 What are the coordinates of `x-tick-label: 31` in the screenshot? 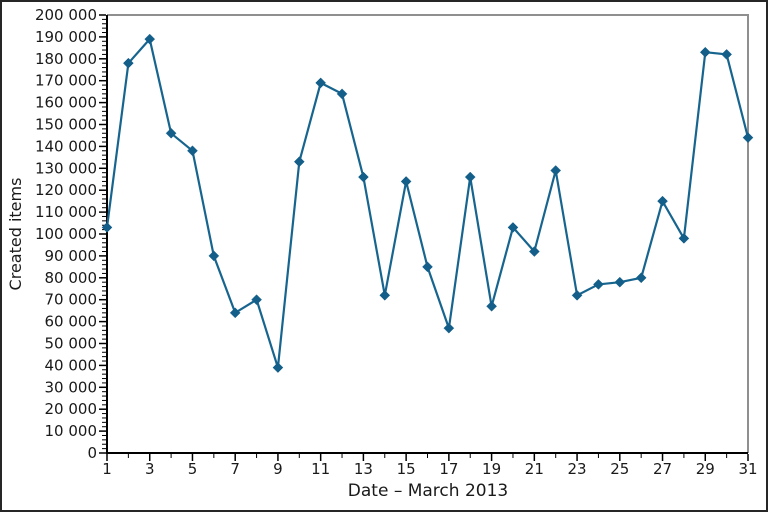 It's located at (747, 469).